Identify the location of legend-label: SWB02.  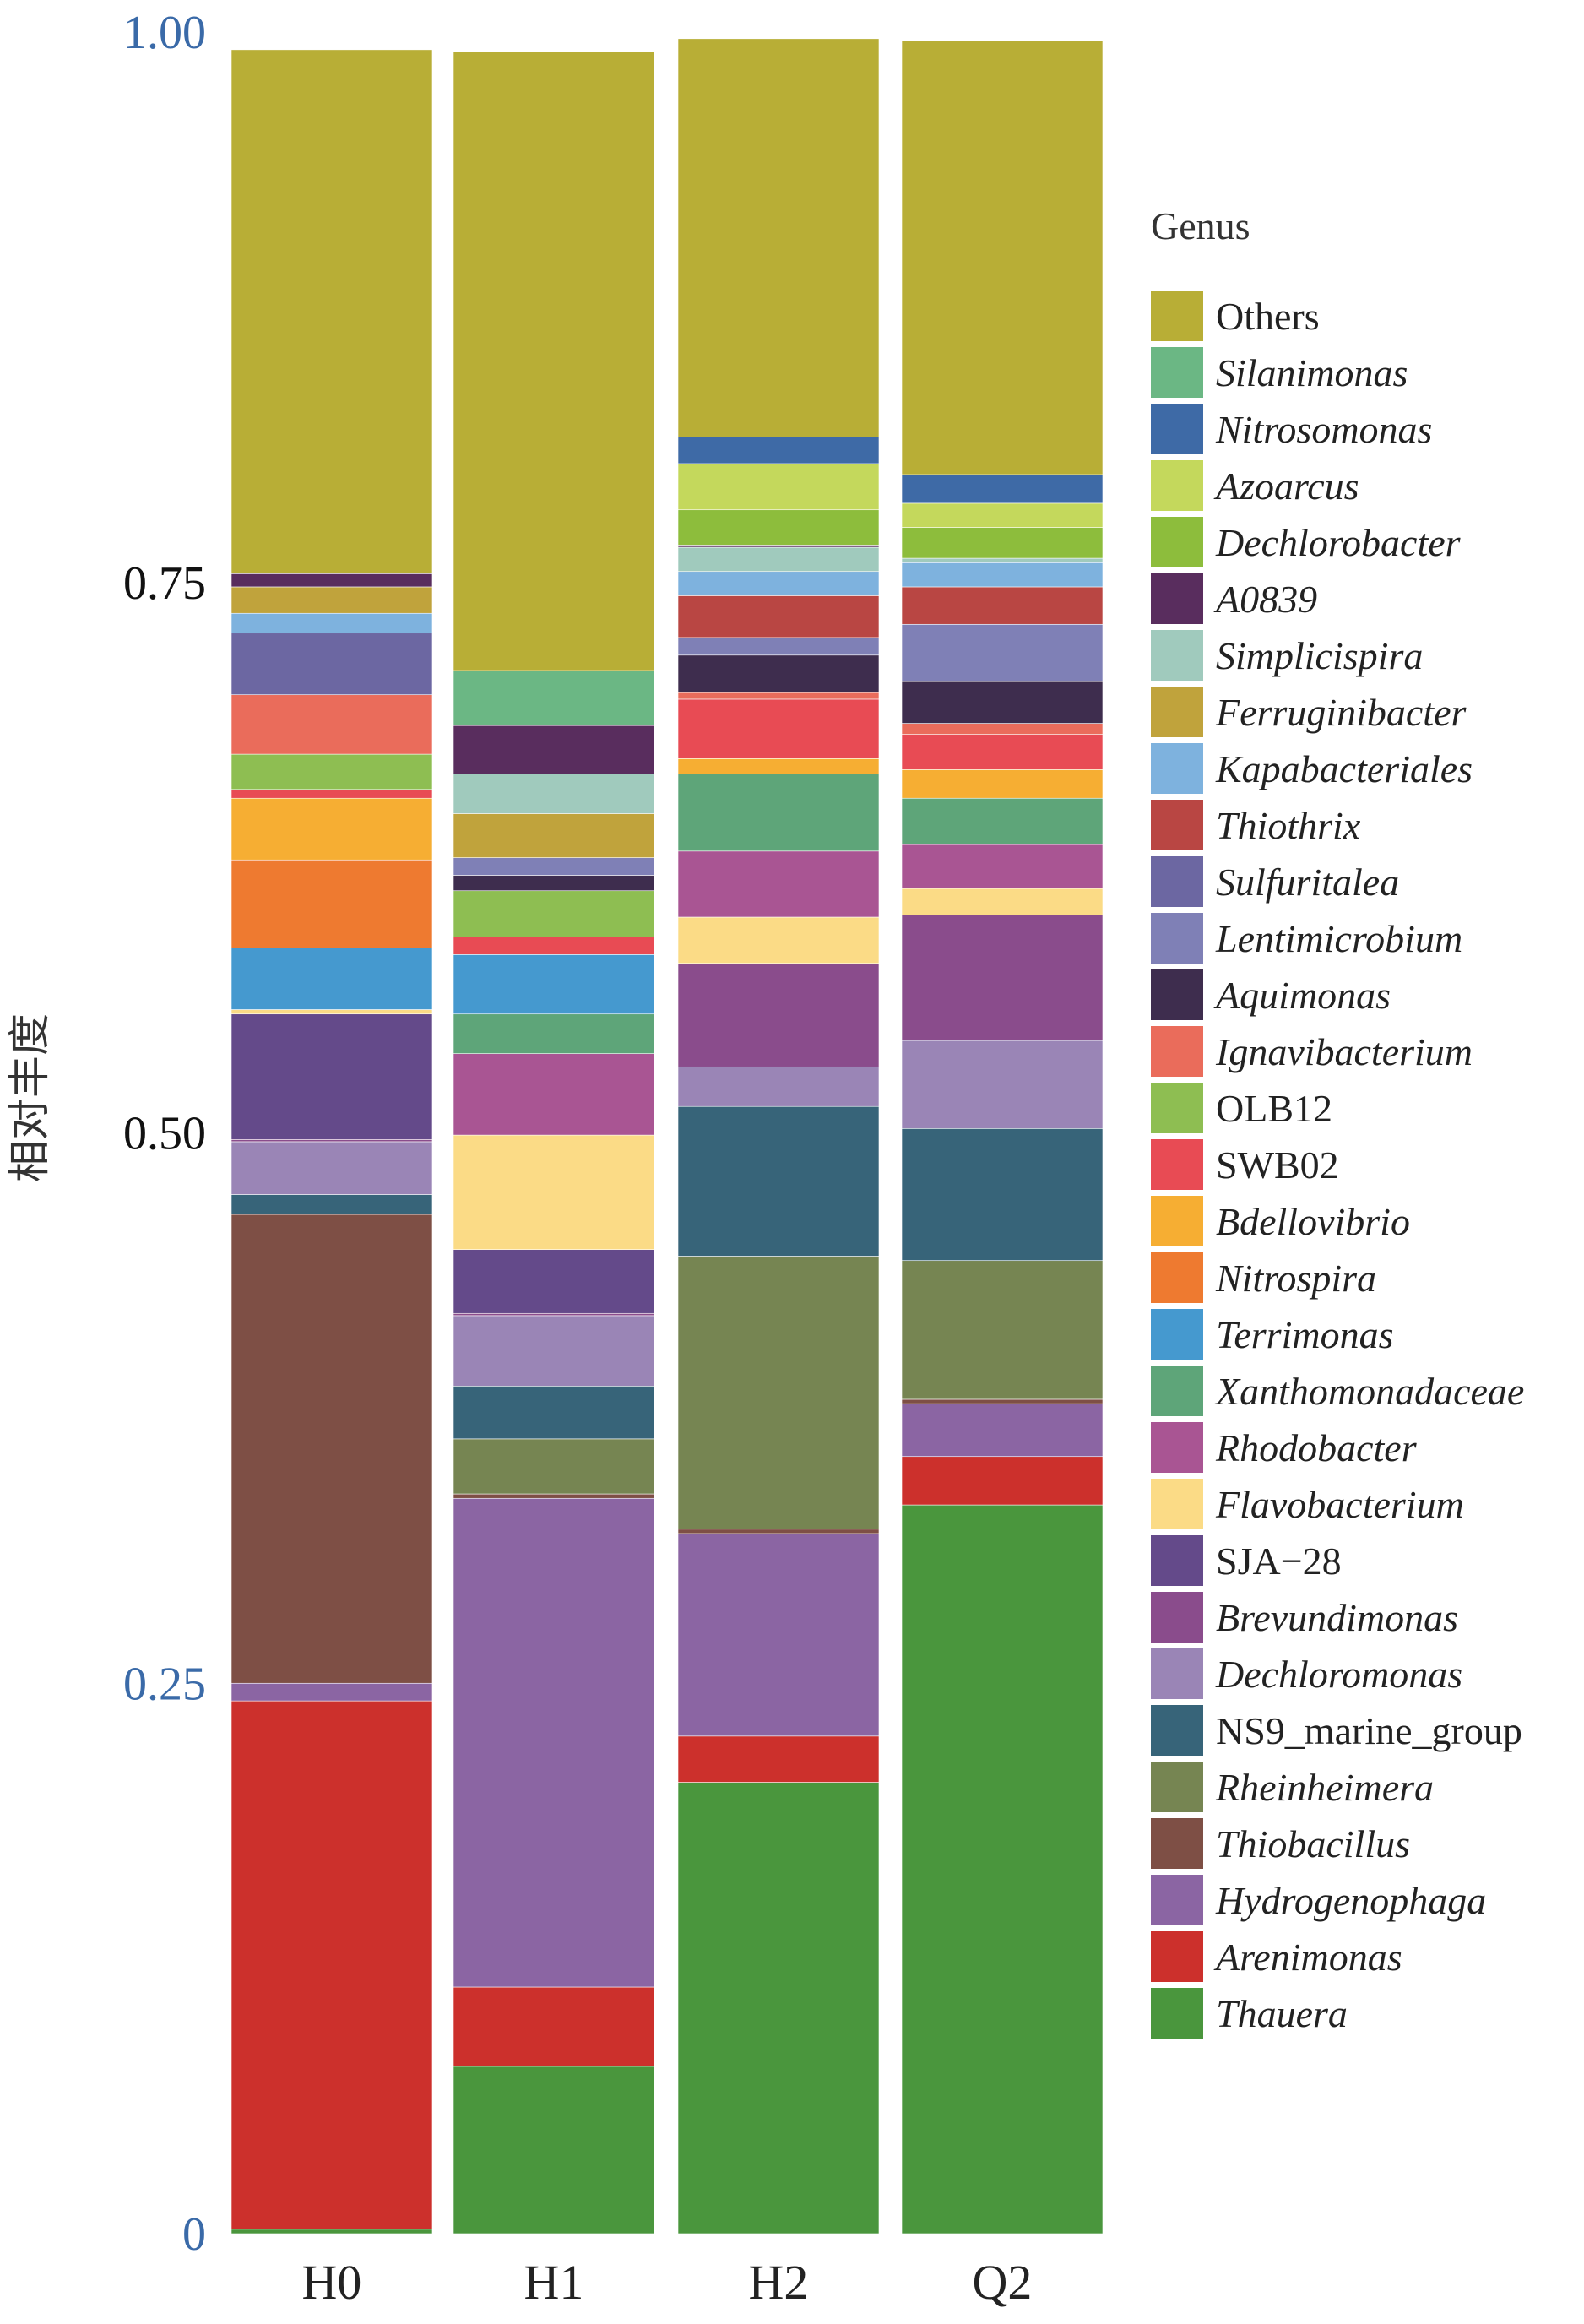
(1277, 1164).